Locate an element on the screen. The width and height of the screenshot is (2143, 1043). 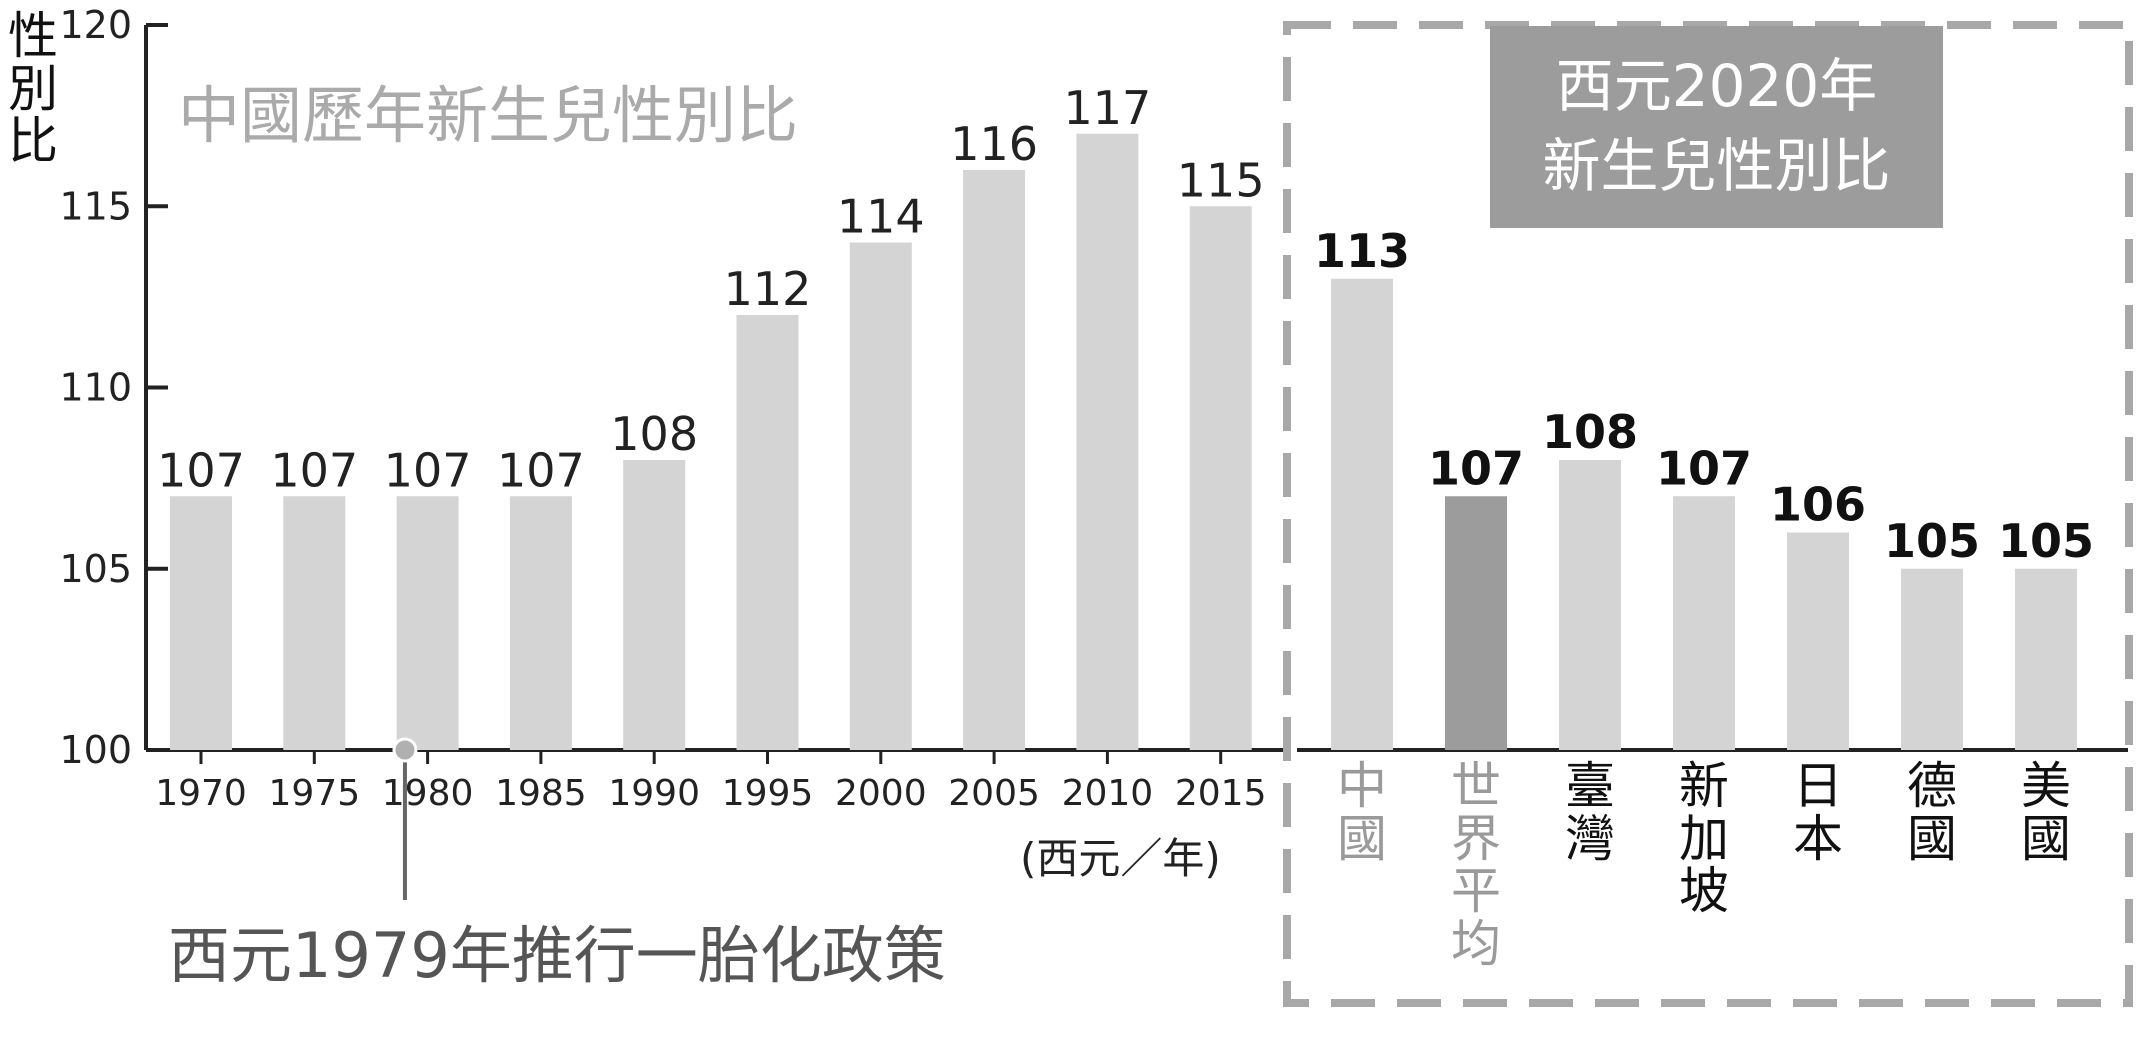
bar-世界平均 is located at coordinates (1476, 623).